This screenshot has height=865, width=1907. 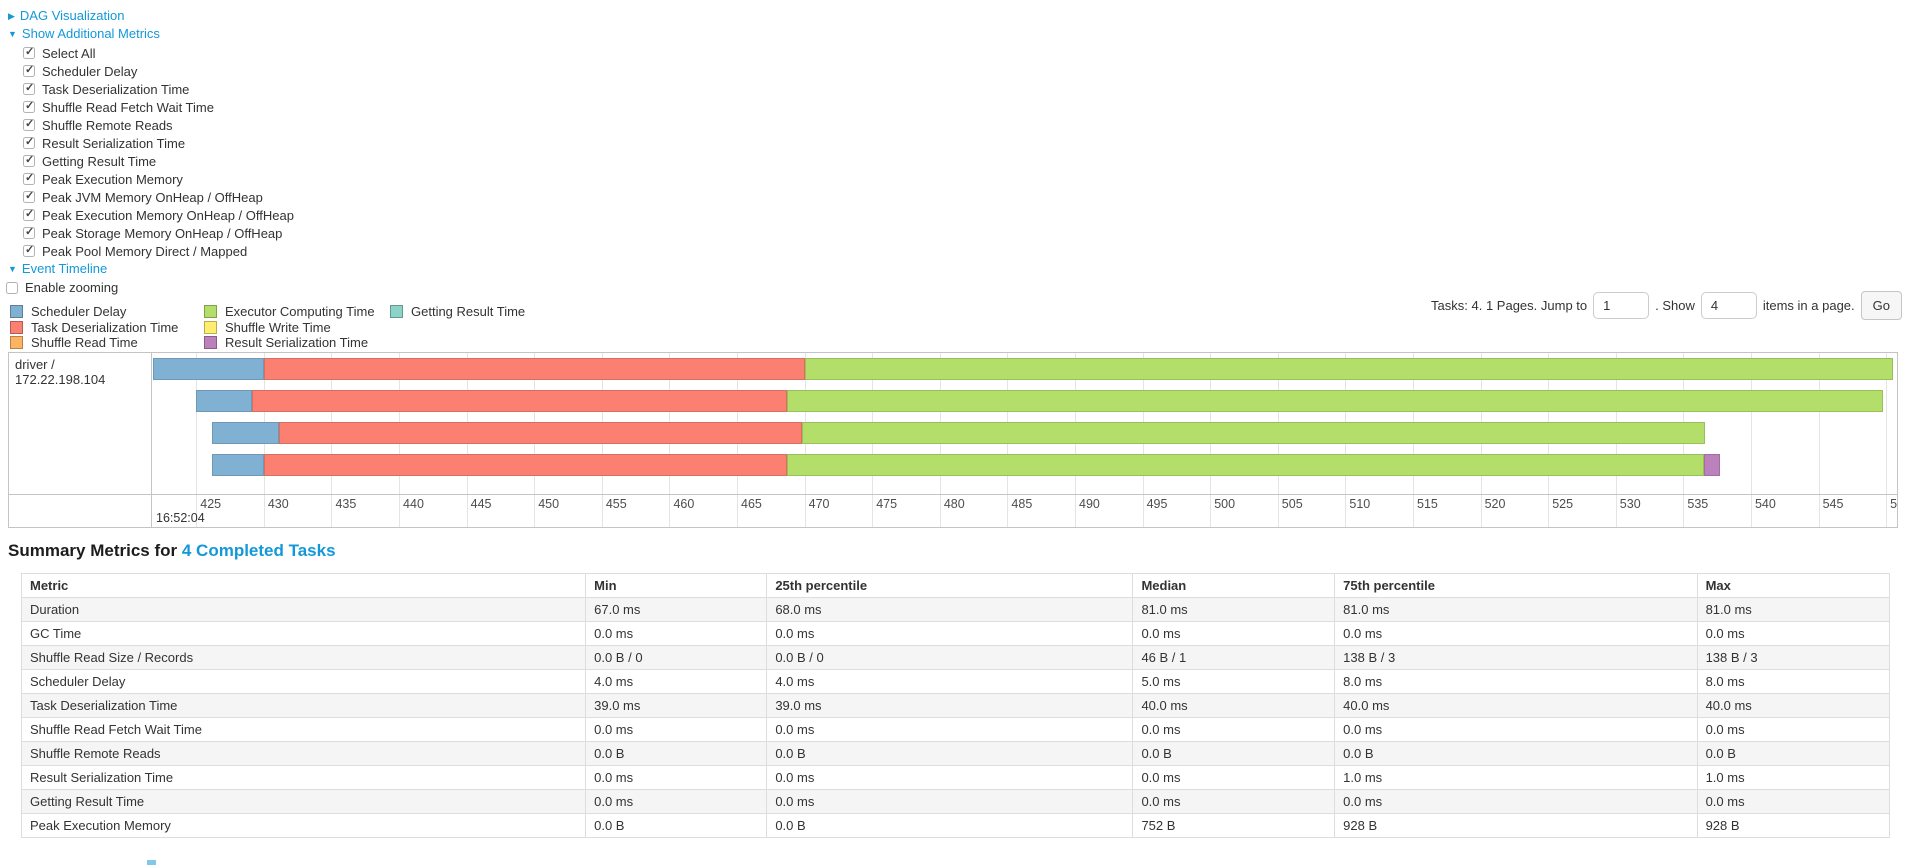 What do you see at coordinates (616, 504) in the screenshot?
I see `axis-tick-label: 455` at bounding box center [616, 504].